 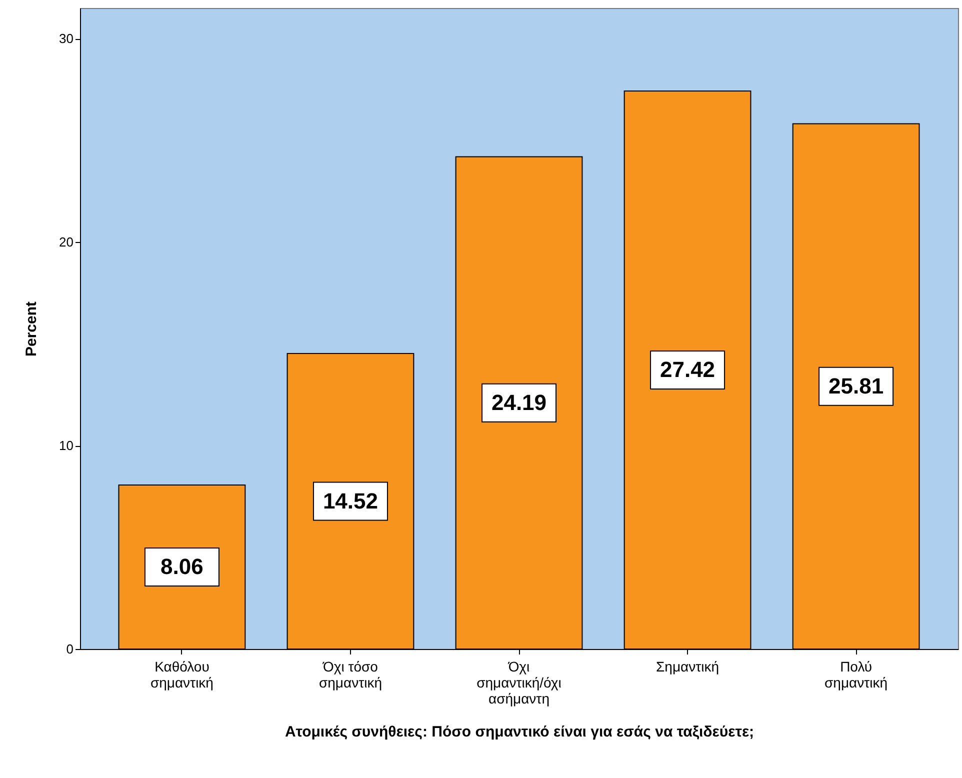 I want to click on y-tick-label: 10, so click(x=66, y=446).